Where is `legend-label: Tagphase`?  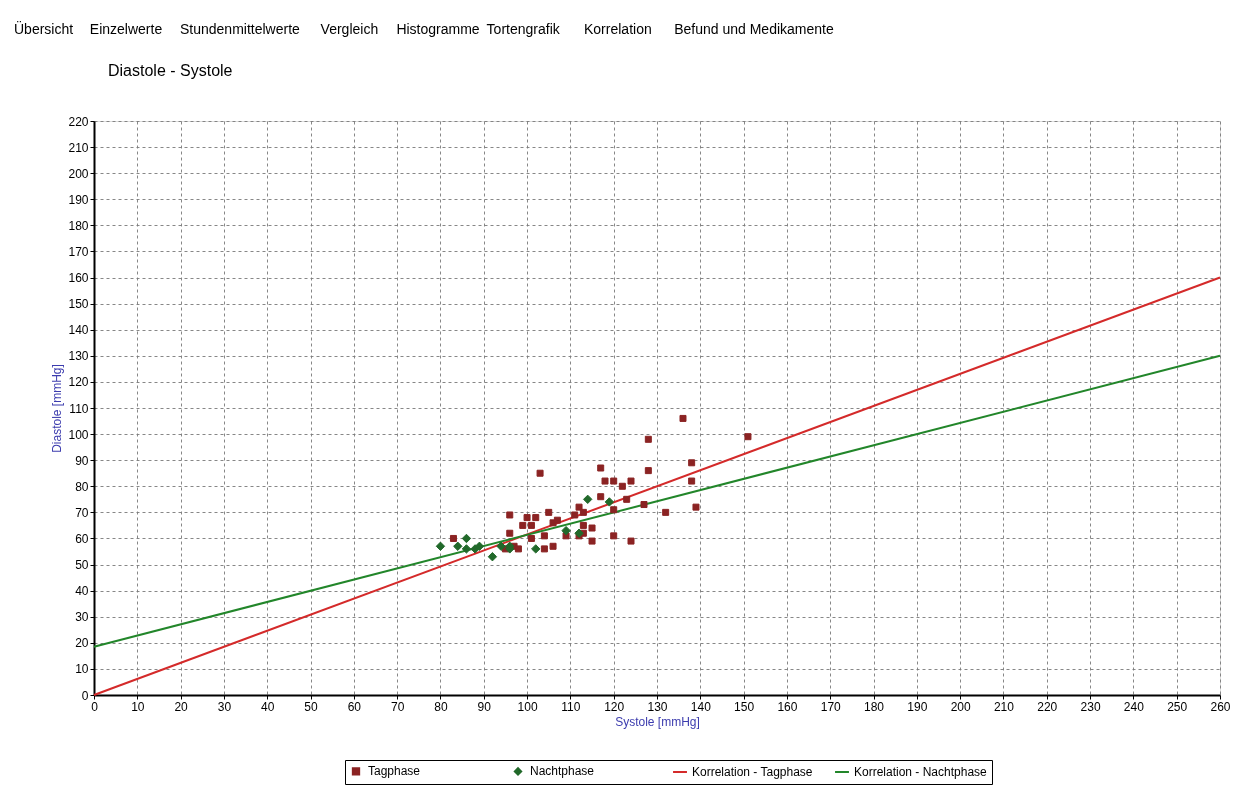
legend-label: Tagphase is located at coordinates (394, 771).